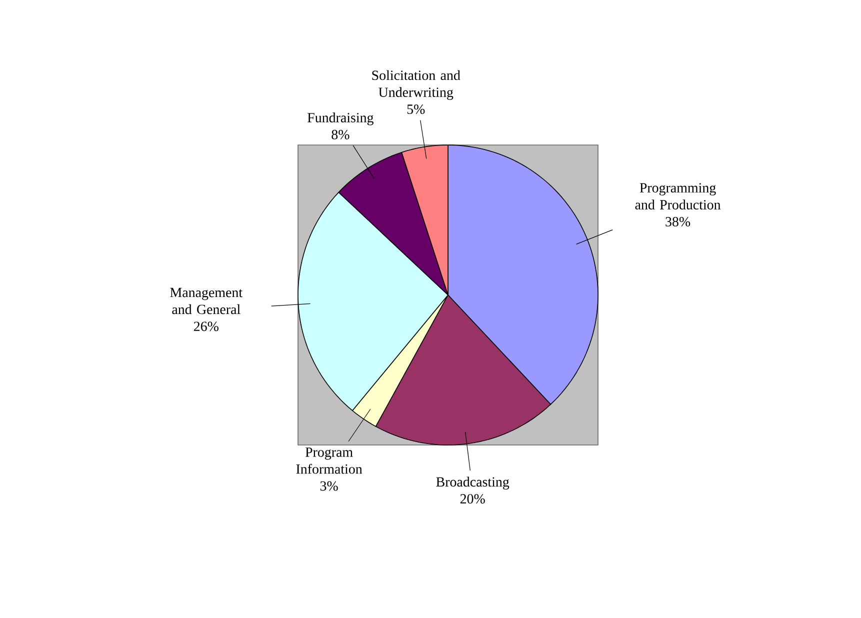  Describe the element at coordinates (472, 499) in the screenshot. I see `data-label: 20%` at that location.